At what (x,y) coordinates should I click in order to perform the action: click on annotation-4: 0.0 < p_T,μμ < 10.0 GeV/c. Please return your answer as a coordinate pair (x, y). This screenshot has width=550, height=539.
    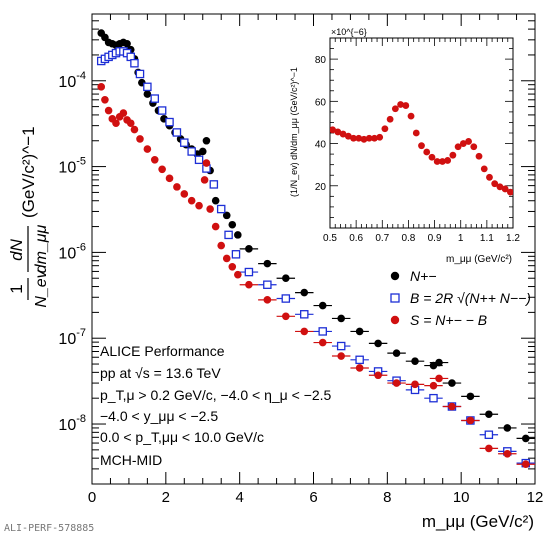
    Looking at the image, I should click on (182, 437).